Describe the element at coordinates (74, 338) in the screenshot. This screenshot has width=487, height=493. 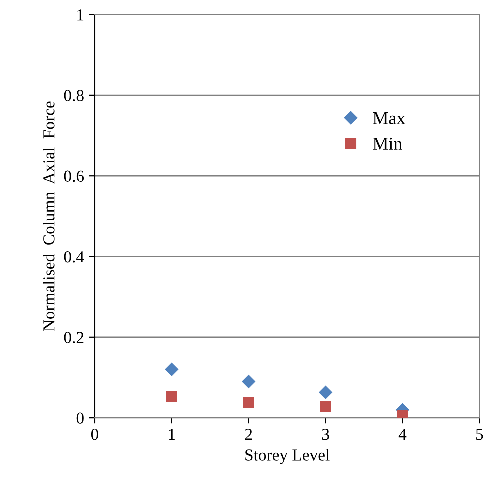
I see `y-tick-label: 0.2` at that location.